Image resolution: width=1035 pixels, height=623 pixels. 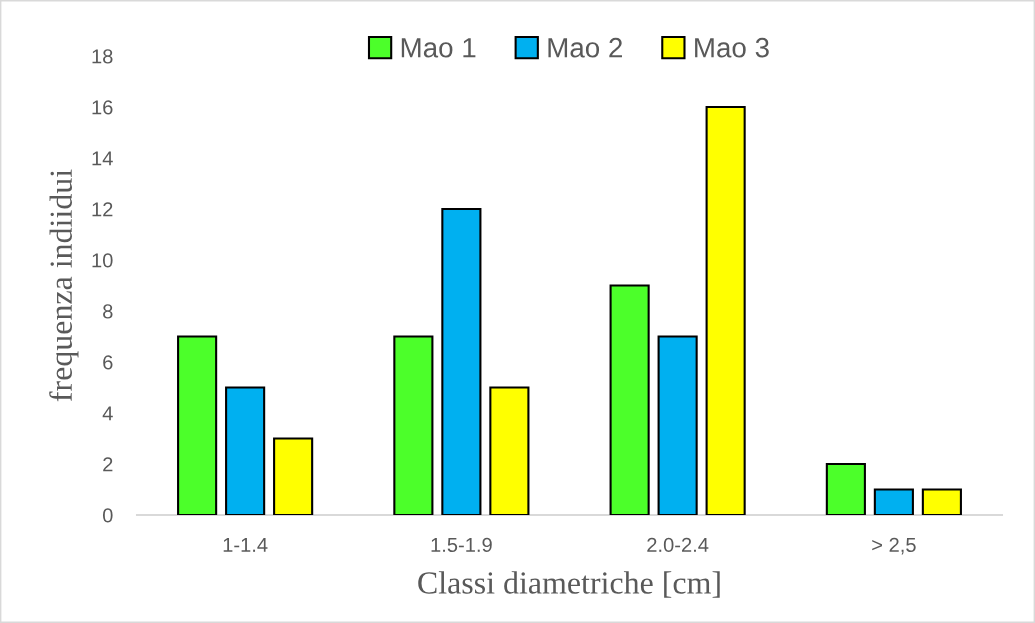 What do you see at coordinates (461, 545) in the screenshot?
I see `x-tick-label: 1.5-1.9` at bounding box center [461, 545].